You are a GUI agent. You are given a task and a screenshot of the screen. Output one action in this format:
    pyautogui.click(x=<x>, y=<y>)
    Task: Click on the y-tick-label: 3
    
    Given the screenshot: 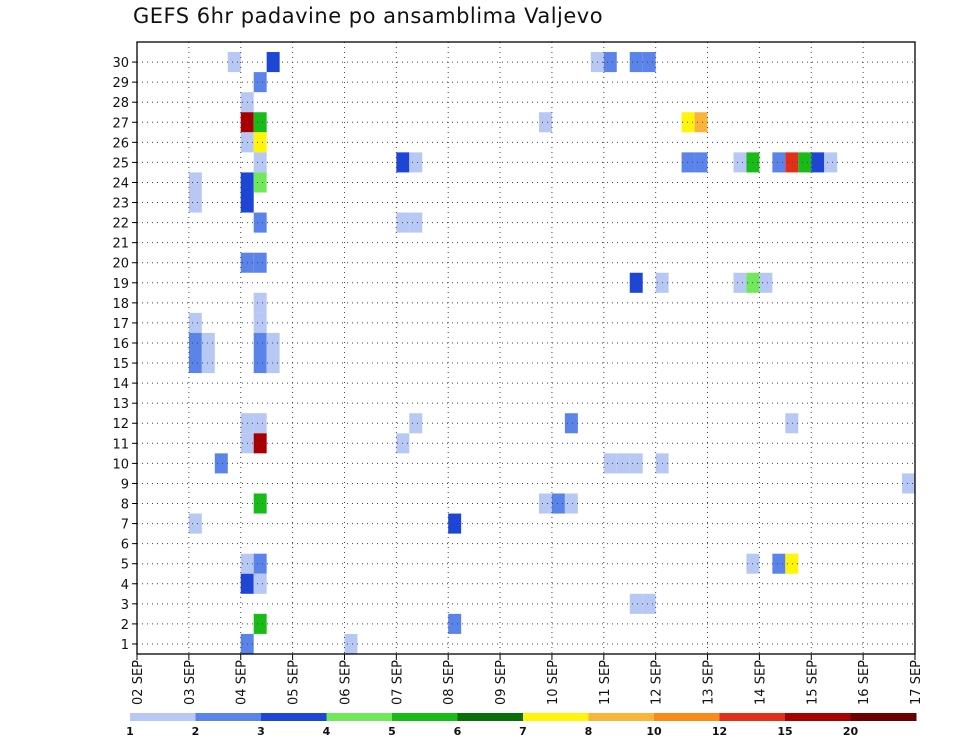 What is the action you would take?
    pyautogui.click(x=125, y=605)
    